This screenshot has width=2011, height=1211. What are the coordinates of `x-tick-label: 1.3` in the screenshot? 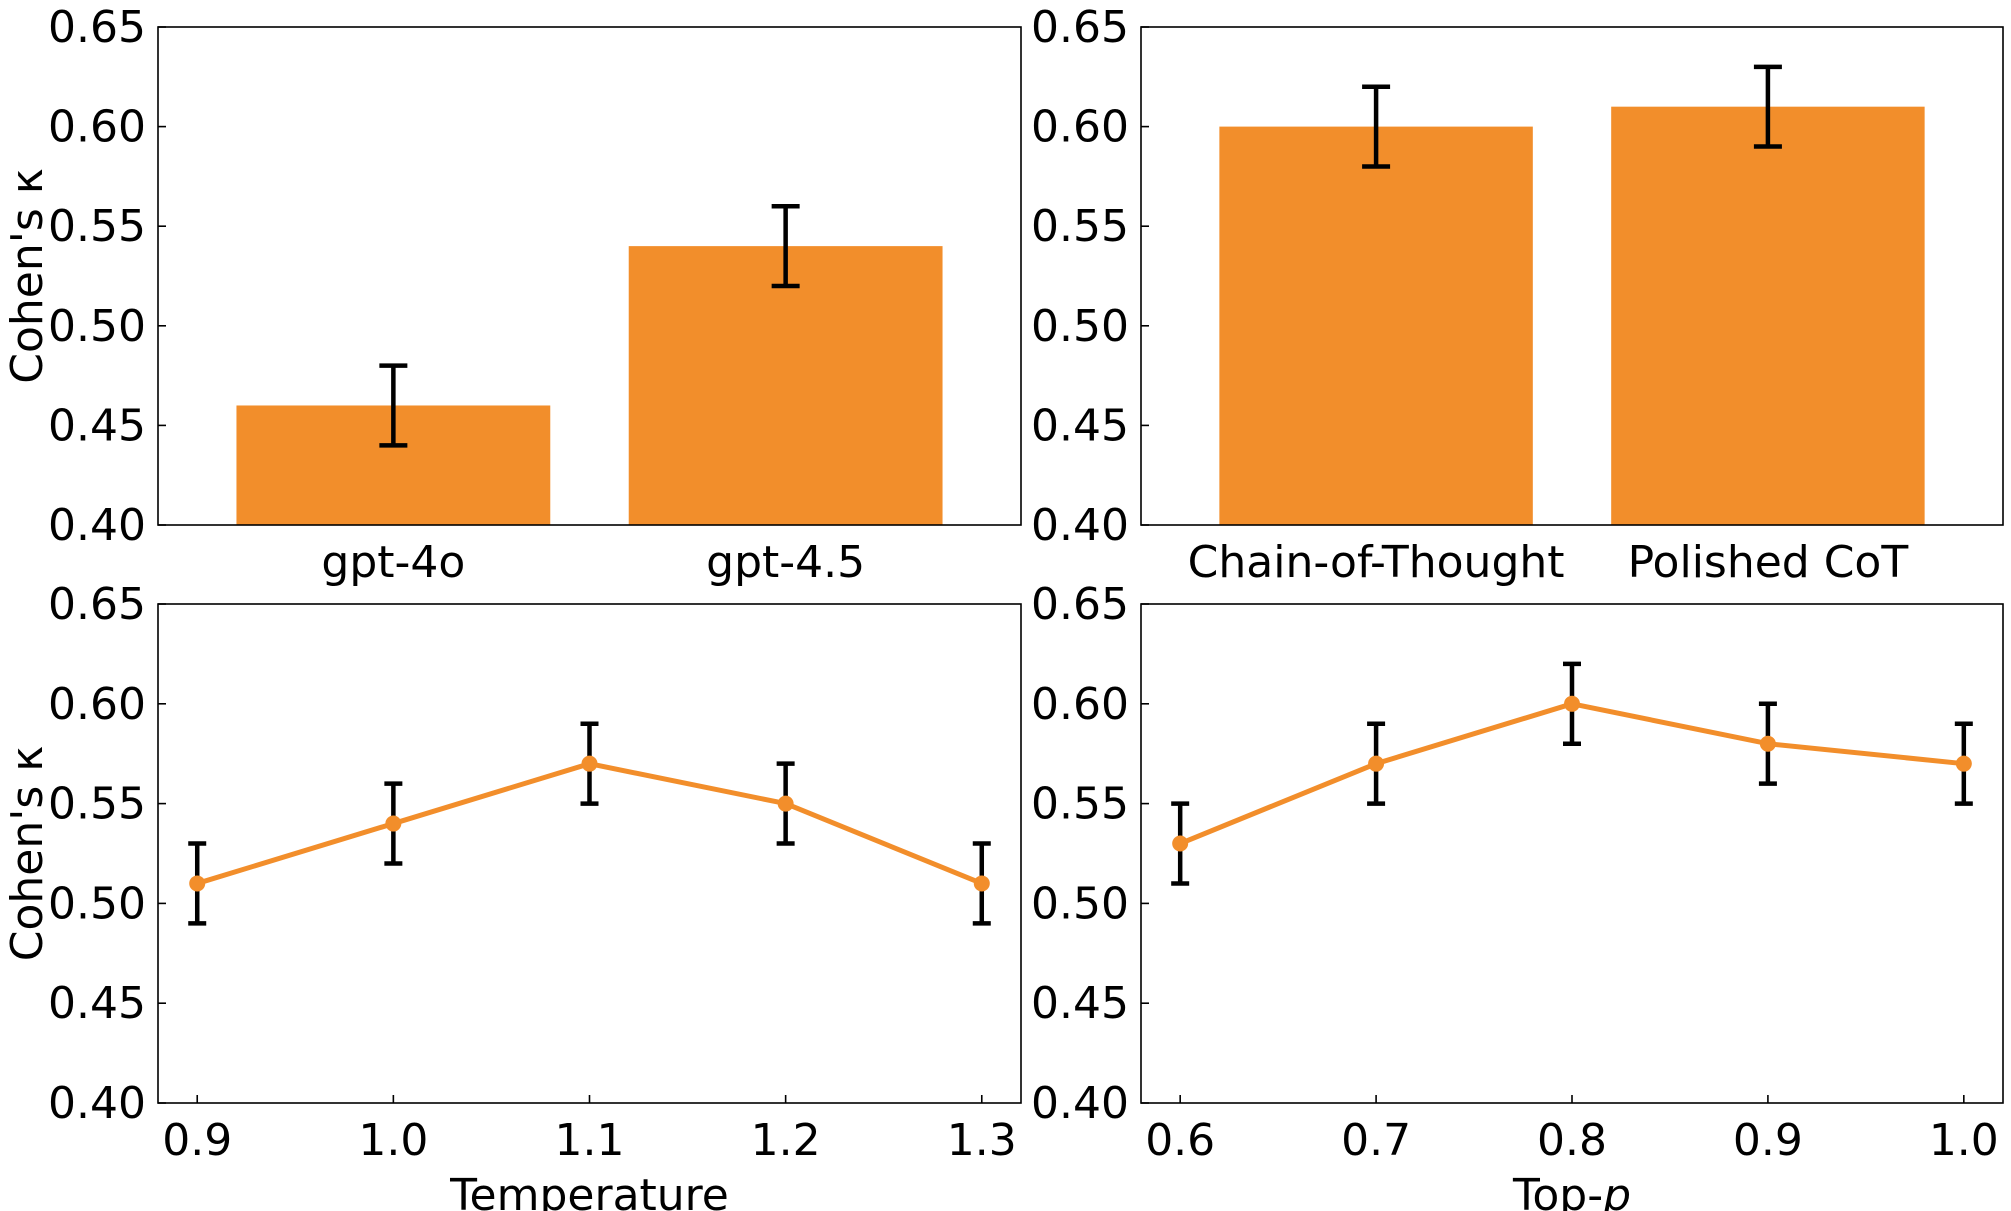 It's located at (982, 1140).